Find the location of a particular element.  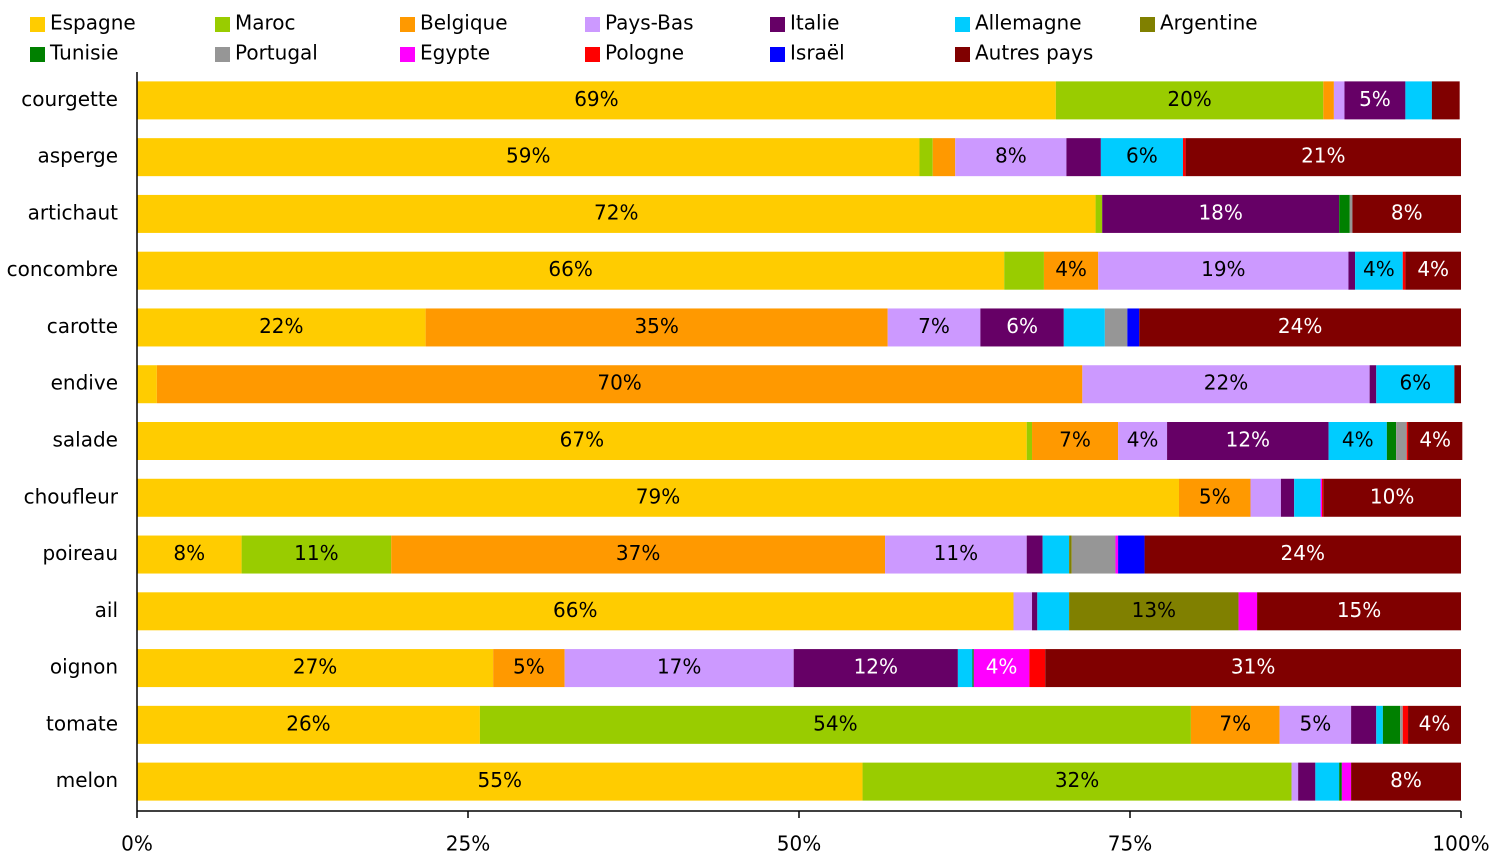

y-tick-label: courgette is located at coordinates (69, 99).